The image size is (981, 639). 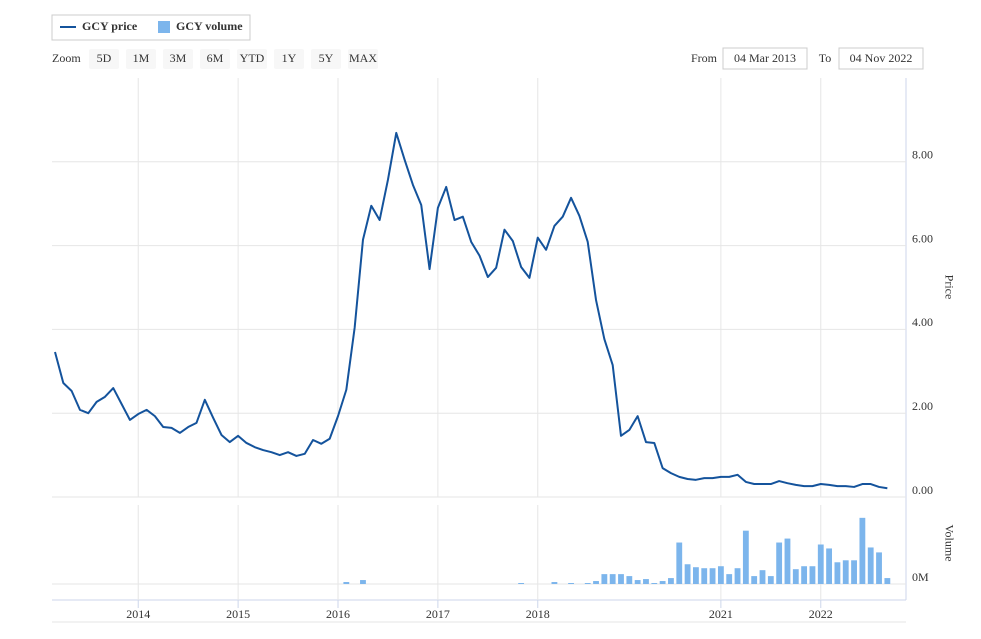 What do you see at coordinates (238, 614) in the screenshot?
I see `x-tick-label: 2015` at bounding box center [238, 614].